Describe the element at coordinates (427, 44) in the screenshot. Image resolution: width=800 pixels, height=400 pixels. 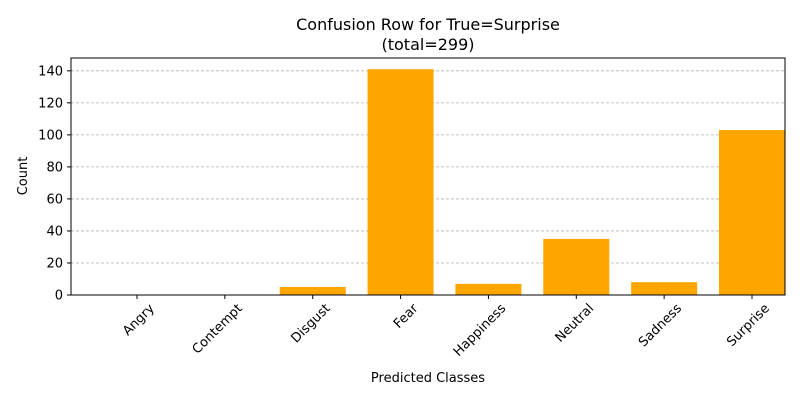
I see `chart-title-line2: (total=299)` at that location.